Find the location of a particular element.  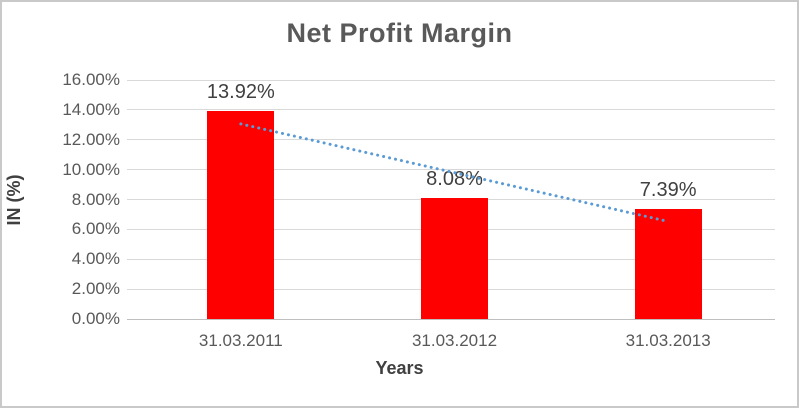

bar-31.03.2013 is located at coordinates (668, 263).